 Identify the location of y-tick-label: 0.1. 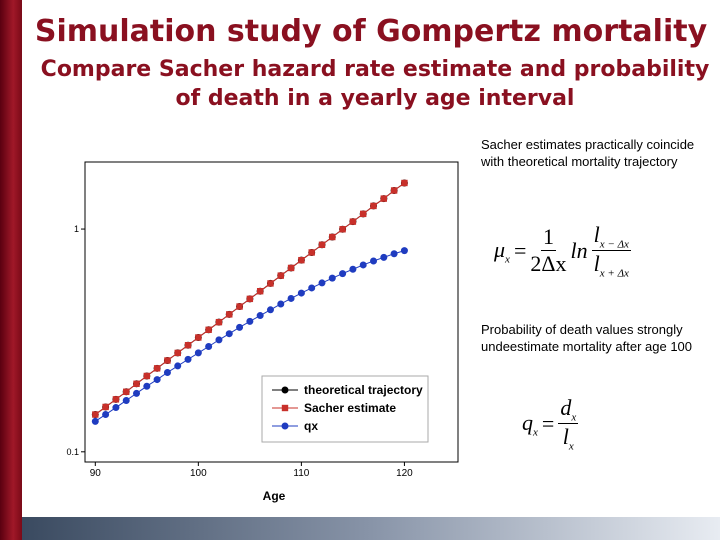
(72, 452).